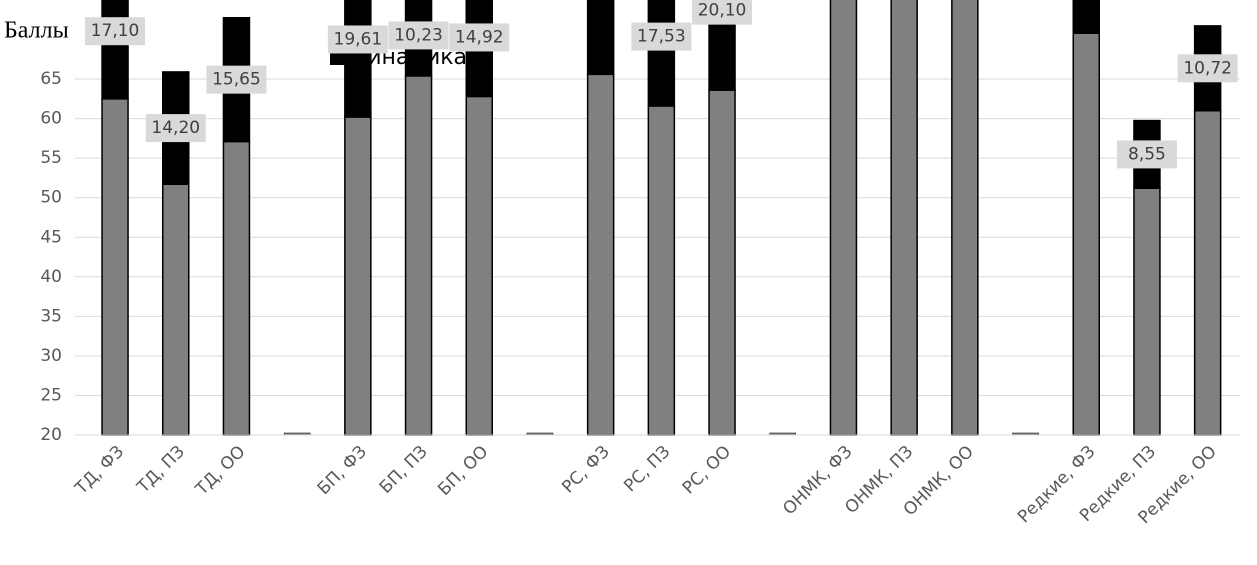 This screenshot has height=565, width=1257. I want to click on x-tick-label: РС, ФЗ, so click(585, 469).